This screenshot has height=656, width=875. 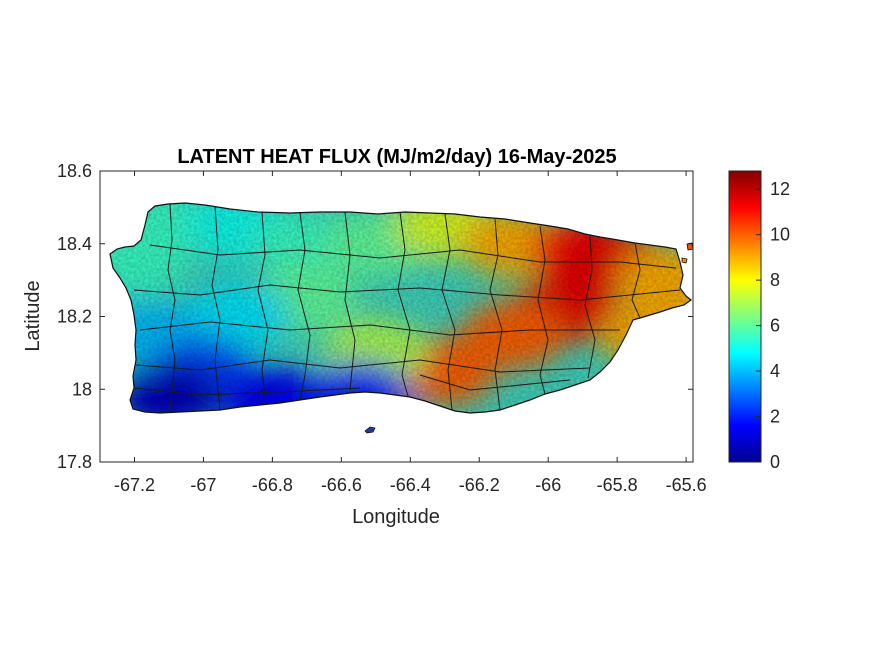 I want to click on colorbar: 0 2 4 6 8 10 12, so click(x=759, y=321).